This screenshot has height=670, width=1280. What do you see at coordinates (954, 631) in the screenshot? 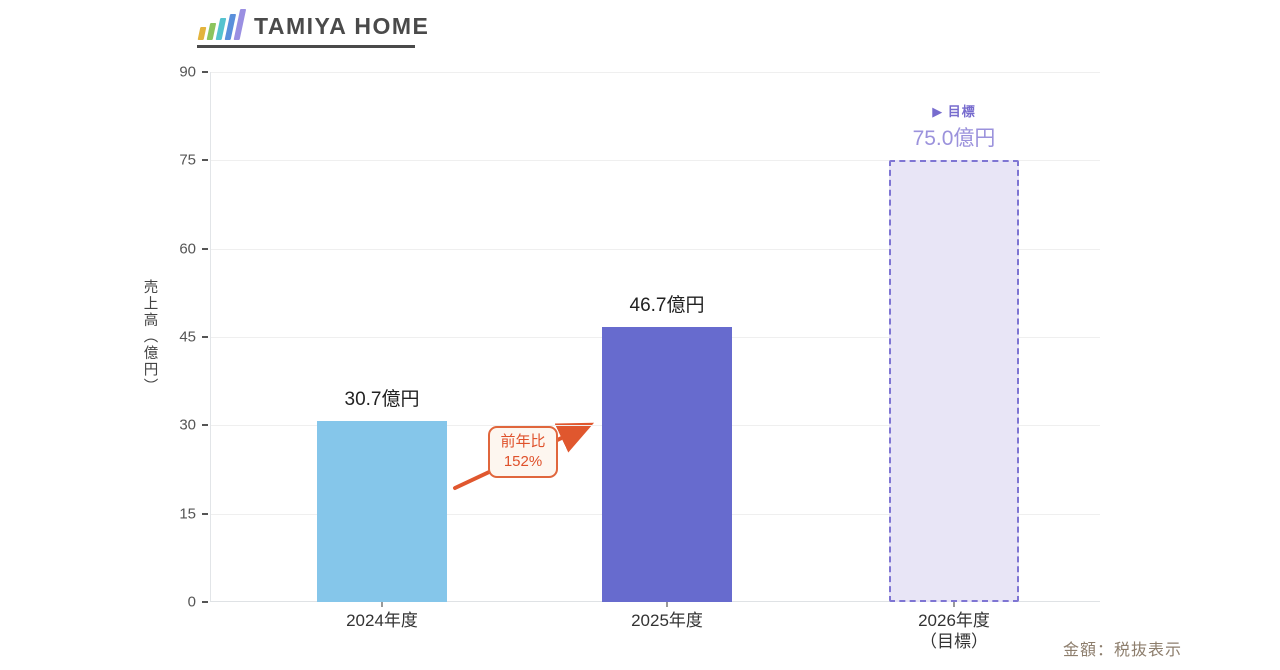
I see `x-category-label: 2026年度 （目標）` at bounding box center [954, 631].